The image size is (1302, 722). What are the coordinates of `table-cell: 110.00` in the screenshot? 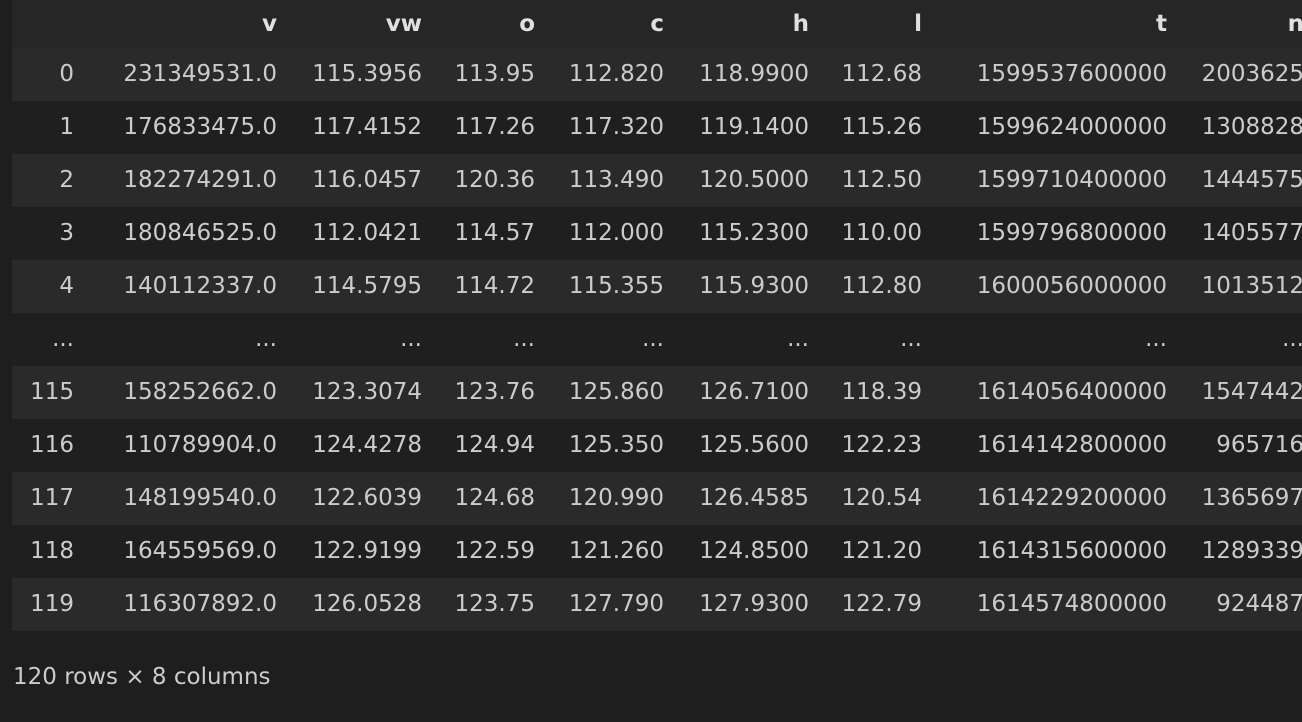 It's located at (881, 233).